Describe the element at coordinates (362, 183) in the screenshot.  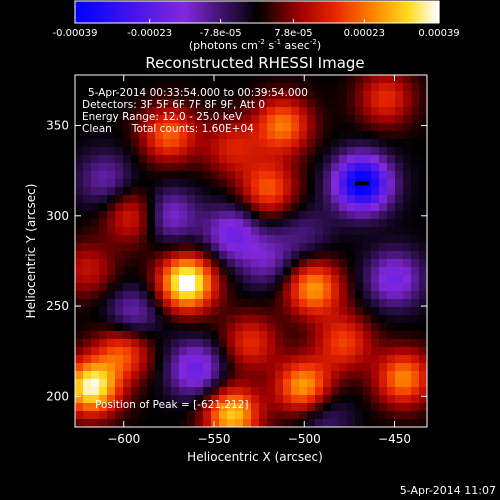
I see `minimum-marker` at that location.